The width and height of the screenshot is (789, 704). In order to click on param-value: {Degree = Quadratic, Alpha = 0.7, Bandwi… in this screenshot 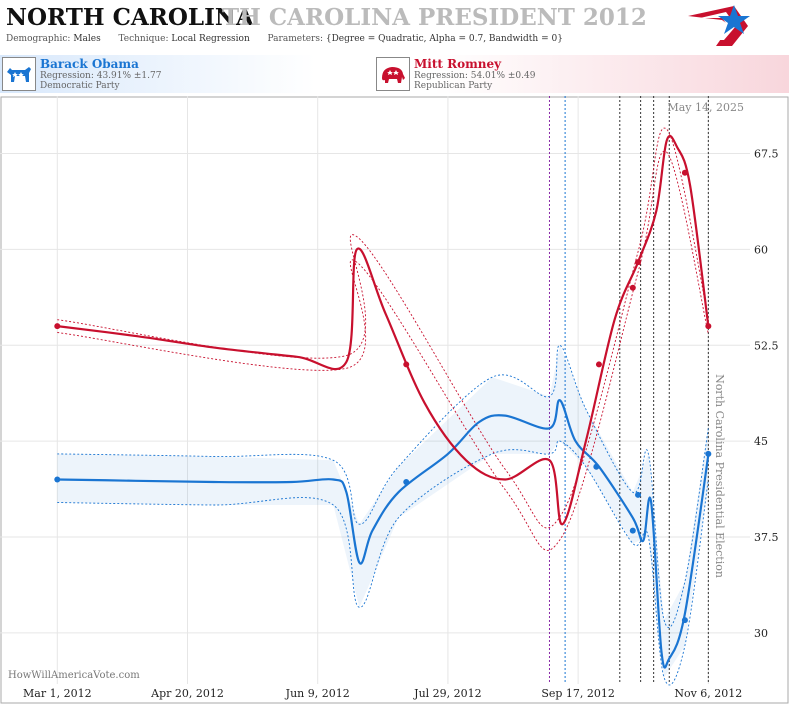, I will do `click(444, 39)`.